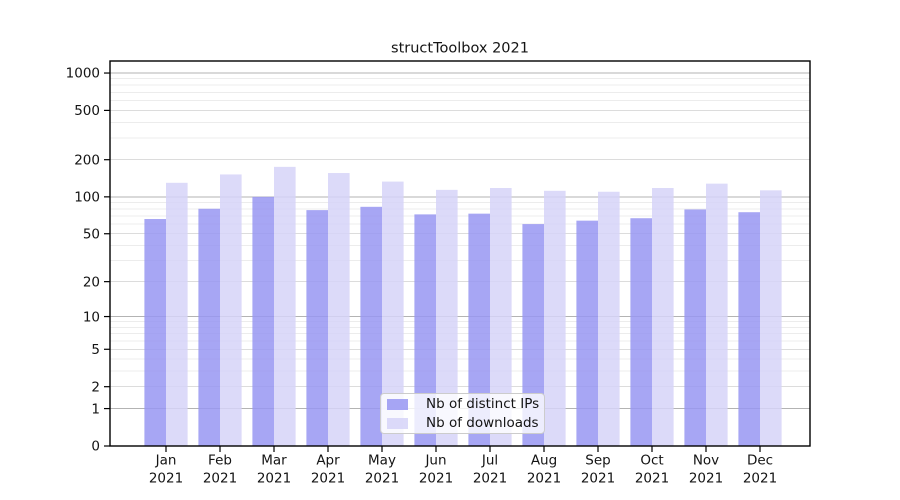  What do you see at coordinates (87, 160) in the screenshot?
I see `y-tick-label: 200` at bounding box center [87, 160].